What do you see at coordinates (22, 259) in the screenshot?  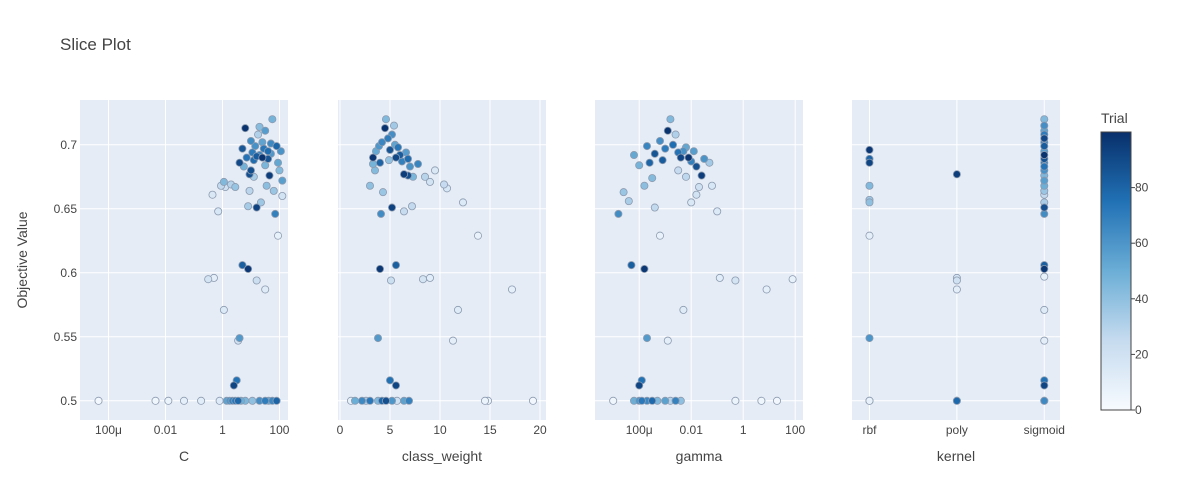 I see `y-axis-label: Objective Value` at bounding box center [22, 259].